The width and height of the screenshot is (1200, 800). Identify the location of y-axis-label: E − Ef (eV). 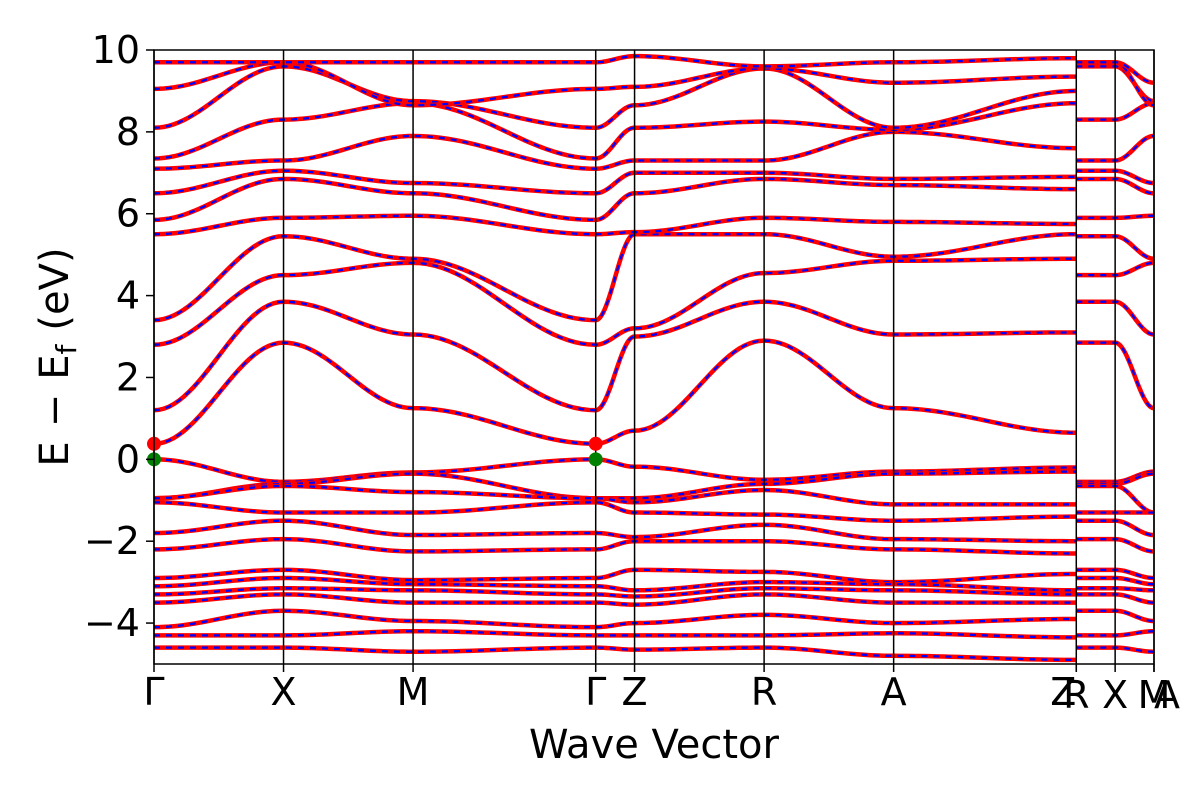
(57, 356).